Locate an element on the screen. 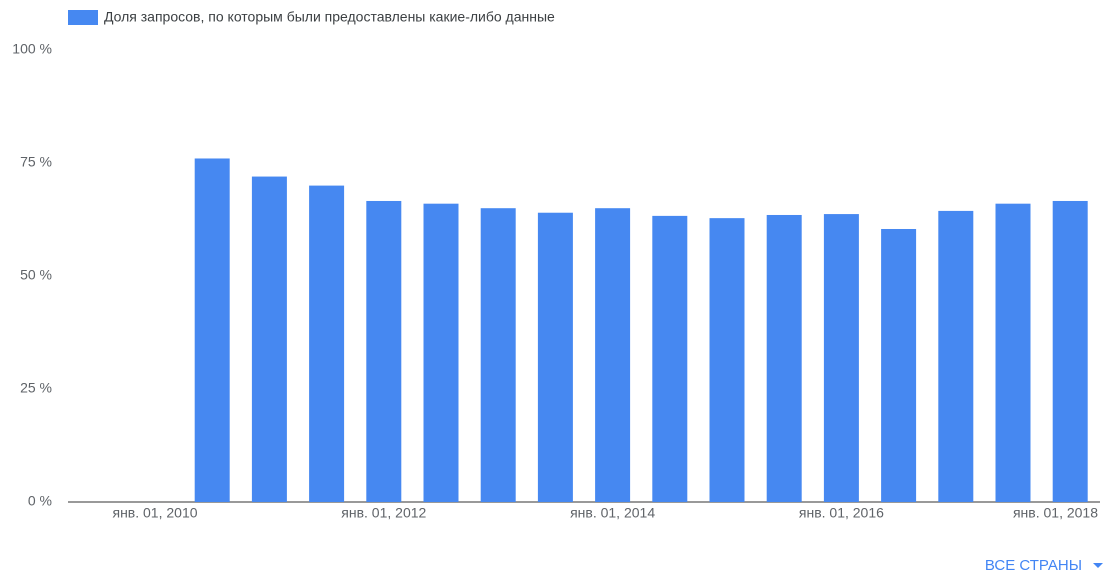 This screenshot has width=1115, height=582. x-tick-label: янв. 01, 2014 is located at coordinates (612, 513).